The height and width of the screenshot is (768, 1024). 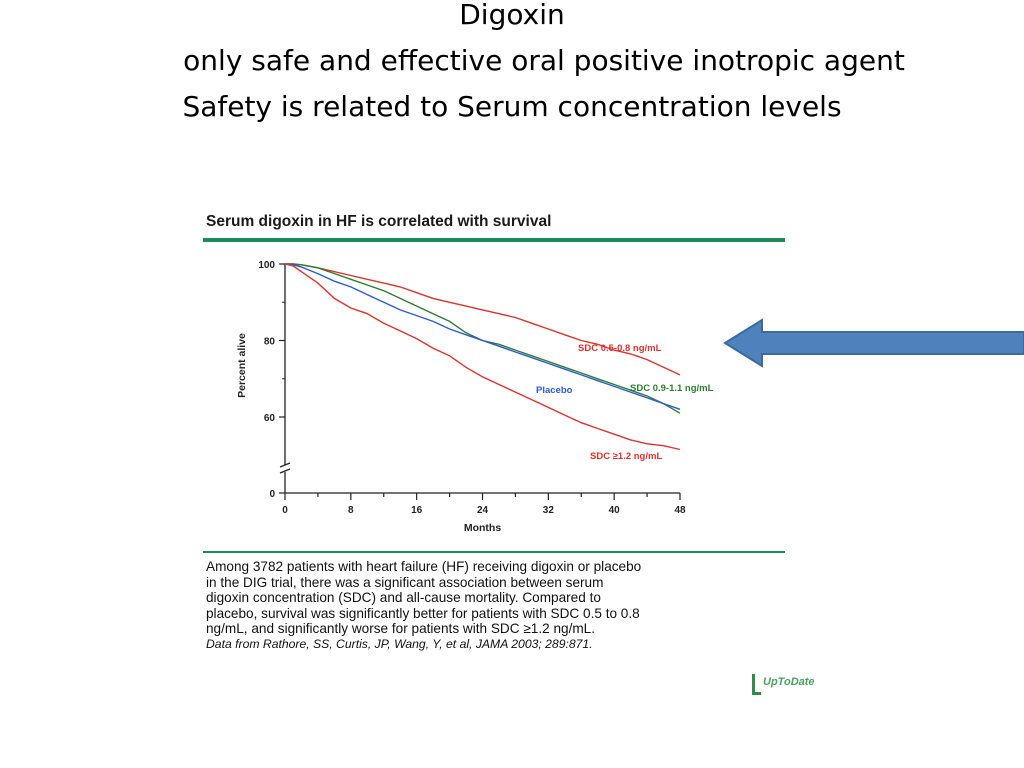 I want to click on uptodate-logo: UpToDate, so click(x=783, y=684).